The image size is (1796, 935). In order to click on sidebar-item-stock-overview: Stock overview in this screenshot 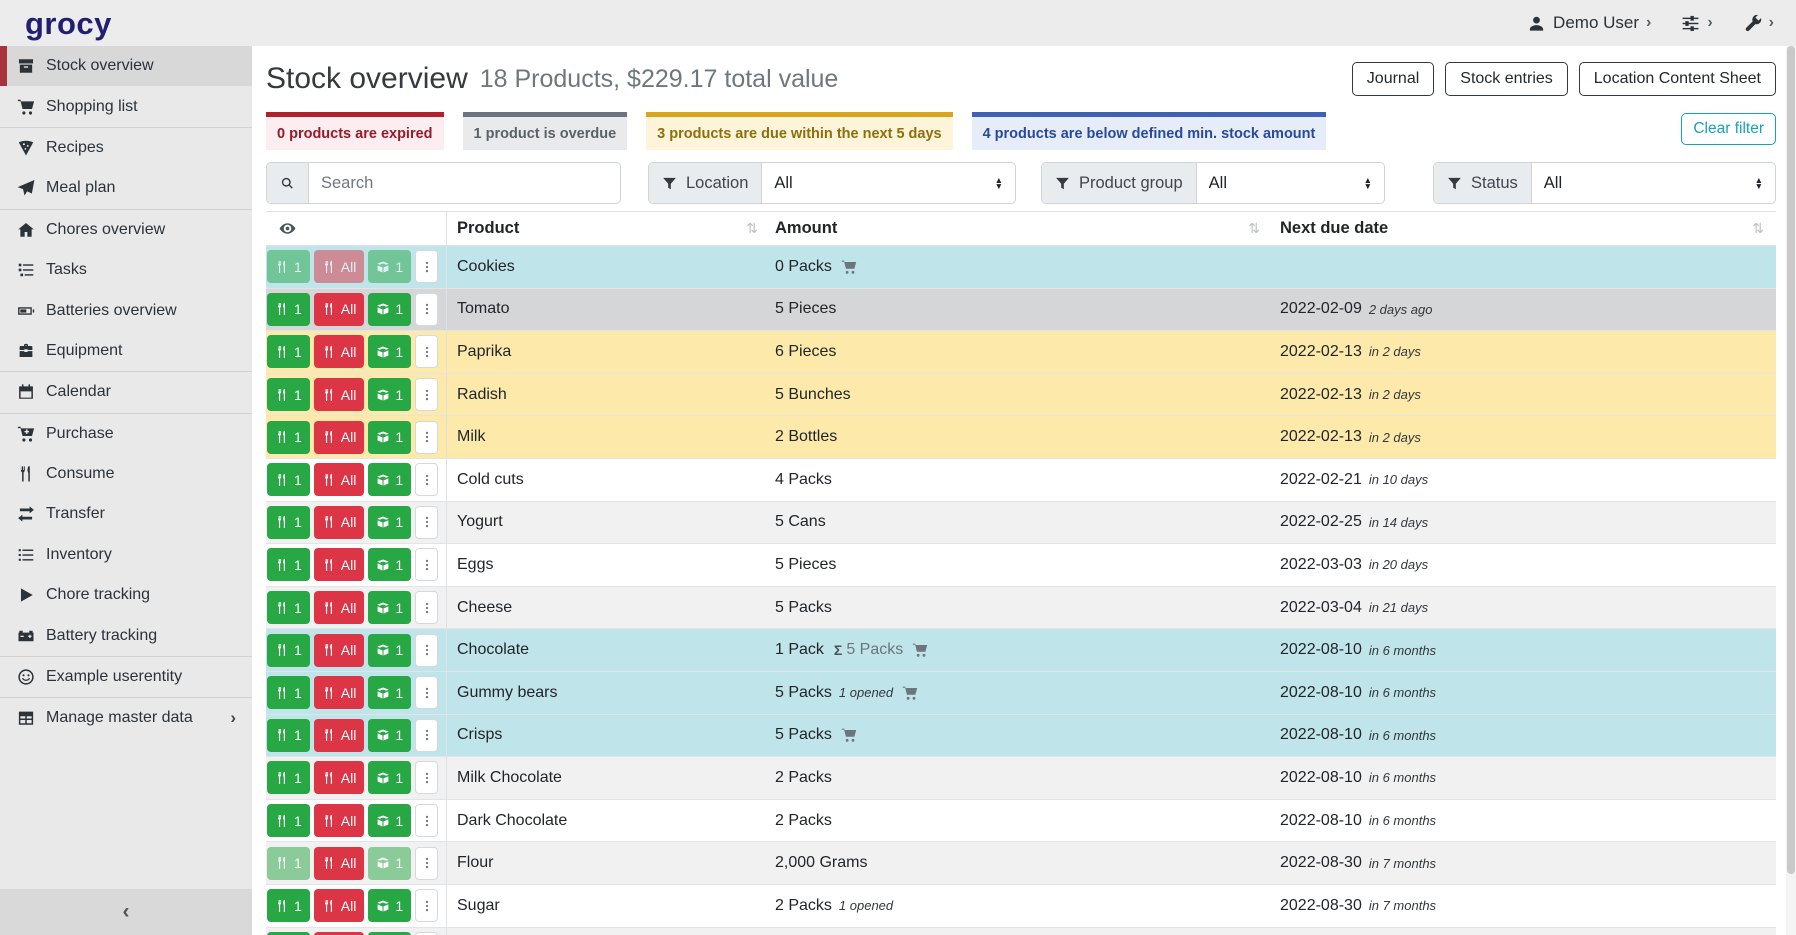, I will do `click(126, 66)`.